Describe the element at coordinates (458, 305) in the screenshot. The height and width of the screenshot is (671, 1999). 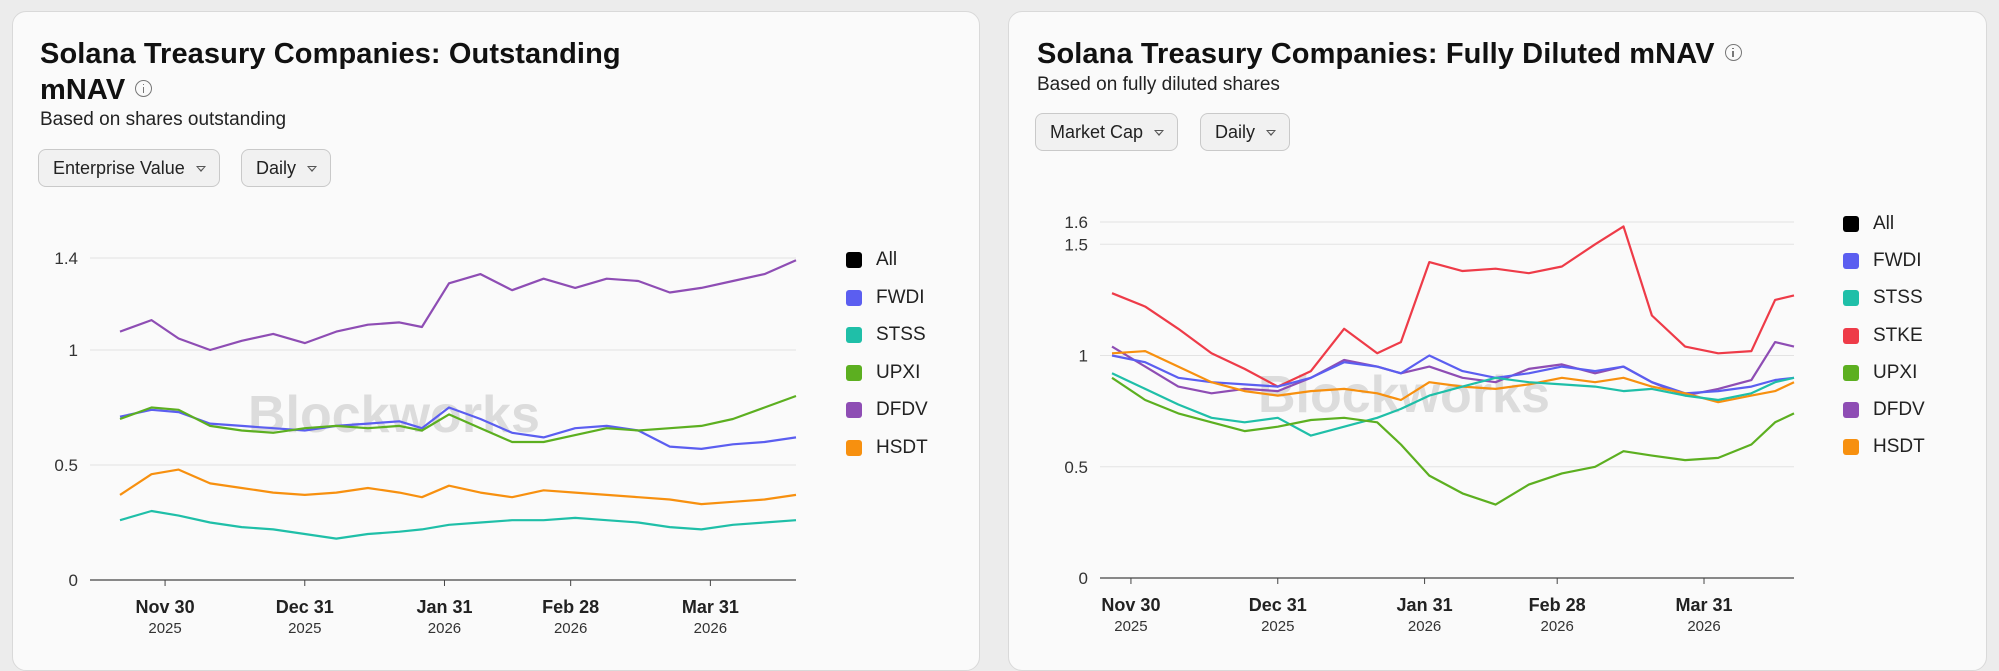
I see `series-line-dfdv` at that location.